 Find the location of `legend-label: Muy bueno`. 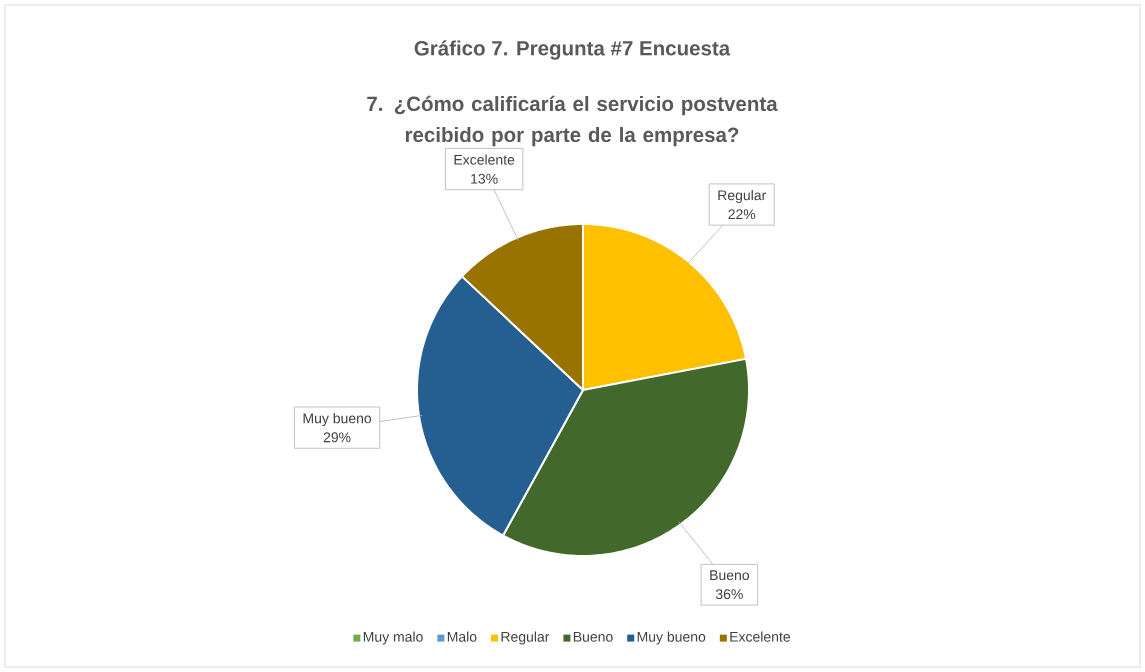

legend-label: Muy bueno is located at coordinates (671, 638).